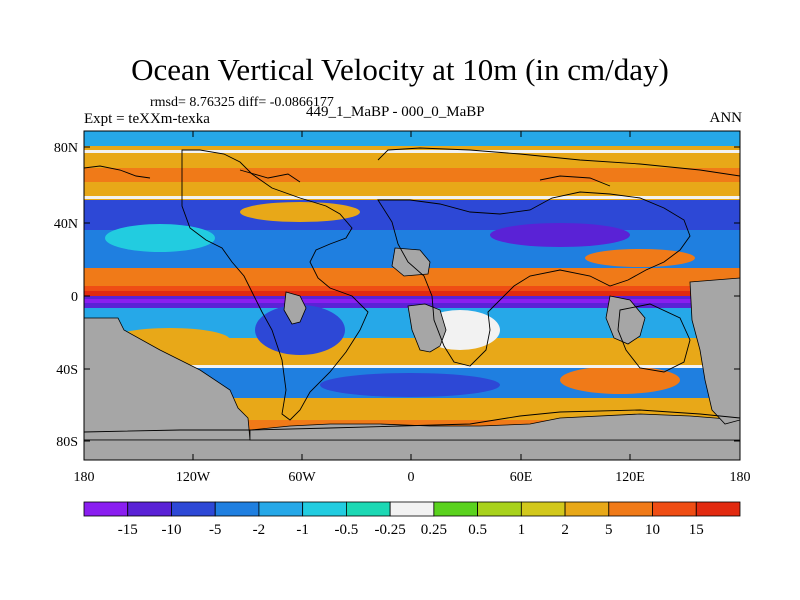 Image resolution: width=800 pixels, height=600 pixels. What do you see at coordinates (411, 477) in the screenshot?
I see `lon-label: 0` at bounding box center [411, 477].